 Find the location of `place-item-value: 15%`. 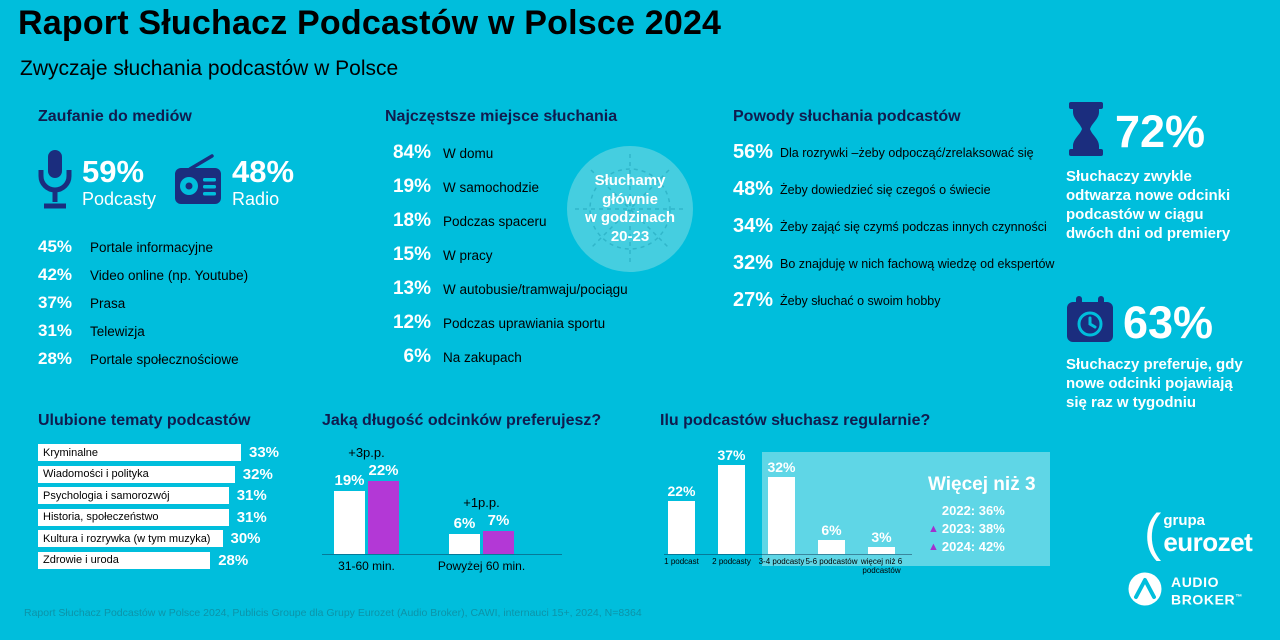

place-item-value: 15% is located at coordinates (411, 254).